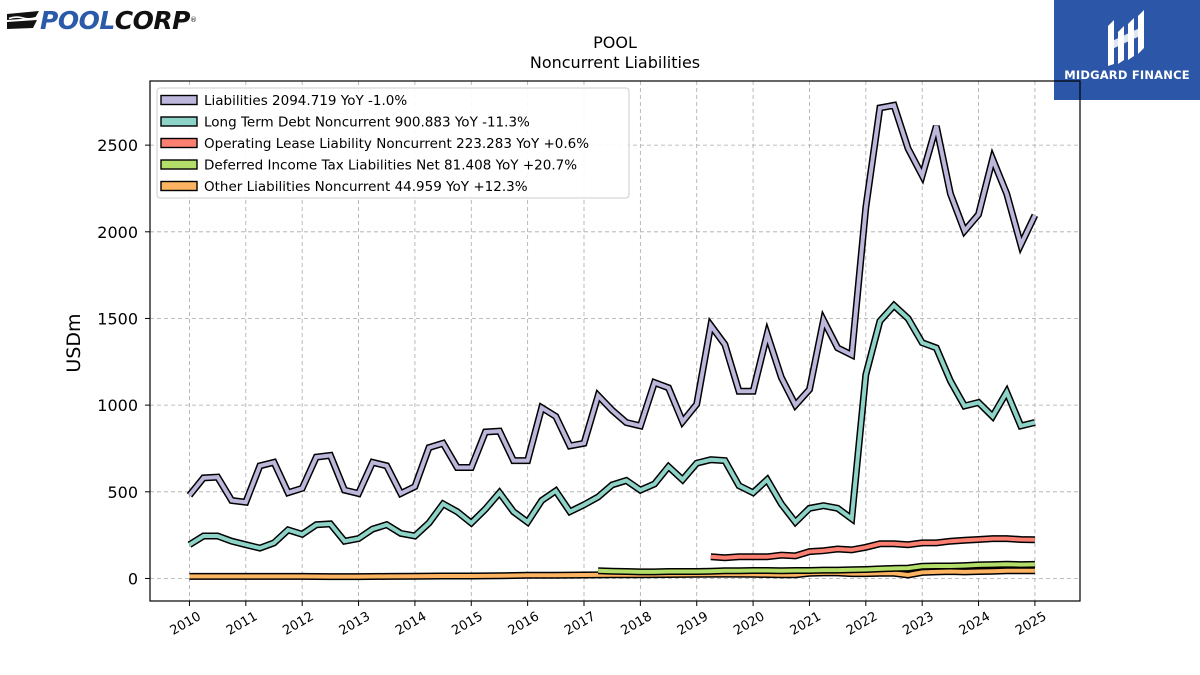 The image size is (1200, 675). Describe the element at coordinates (615, 42) in the screenshot. I see `chart-title: POOL` at that location.